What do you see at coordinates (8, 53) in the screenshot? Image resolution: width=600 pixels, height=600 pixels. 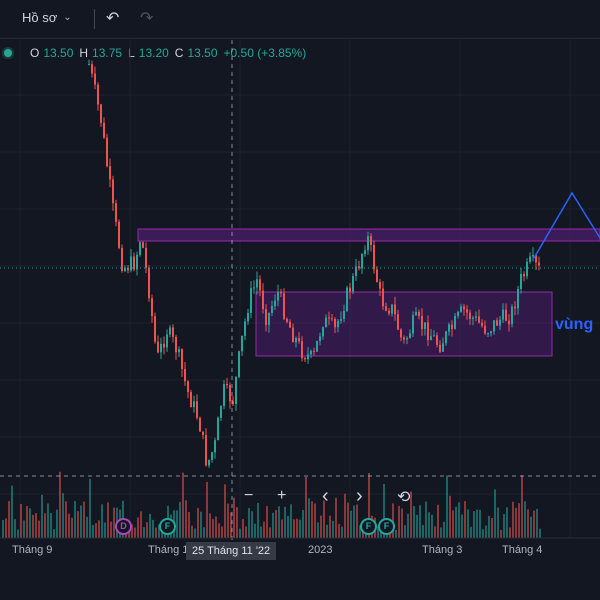 I see `status-dot-icon` at bounding box center [8, 53].